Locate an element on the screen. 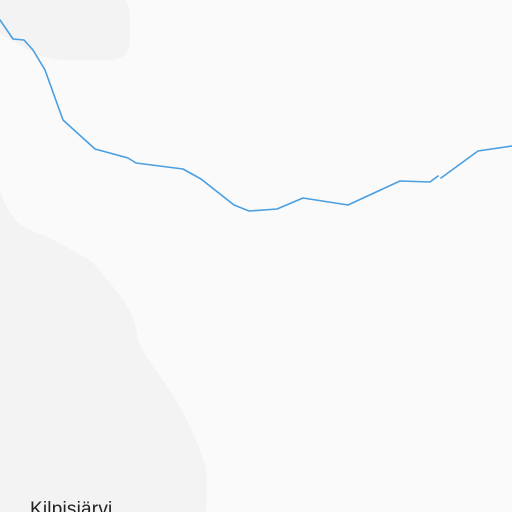  place-label-kilpisjarvi: Kilpisjärvi is located at coordinates (71, 505).